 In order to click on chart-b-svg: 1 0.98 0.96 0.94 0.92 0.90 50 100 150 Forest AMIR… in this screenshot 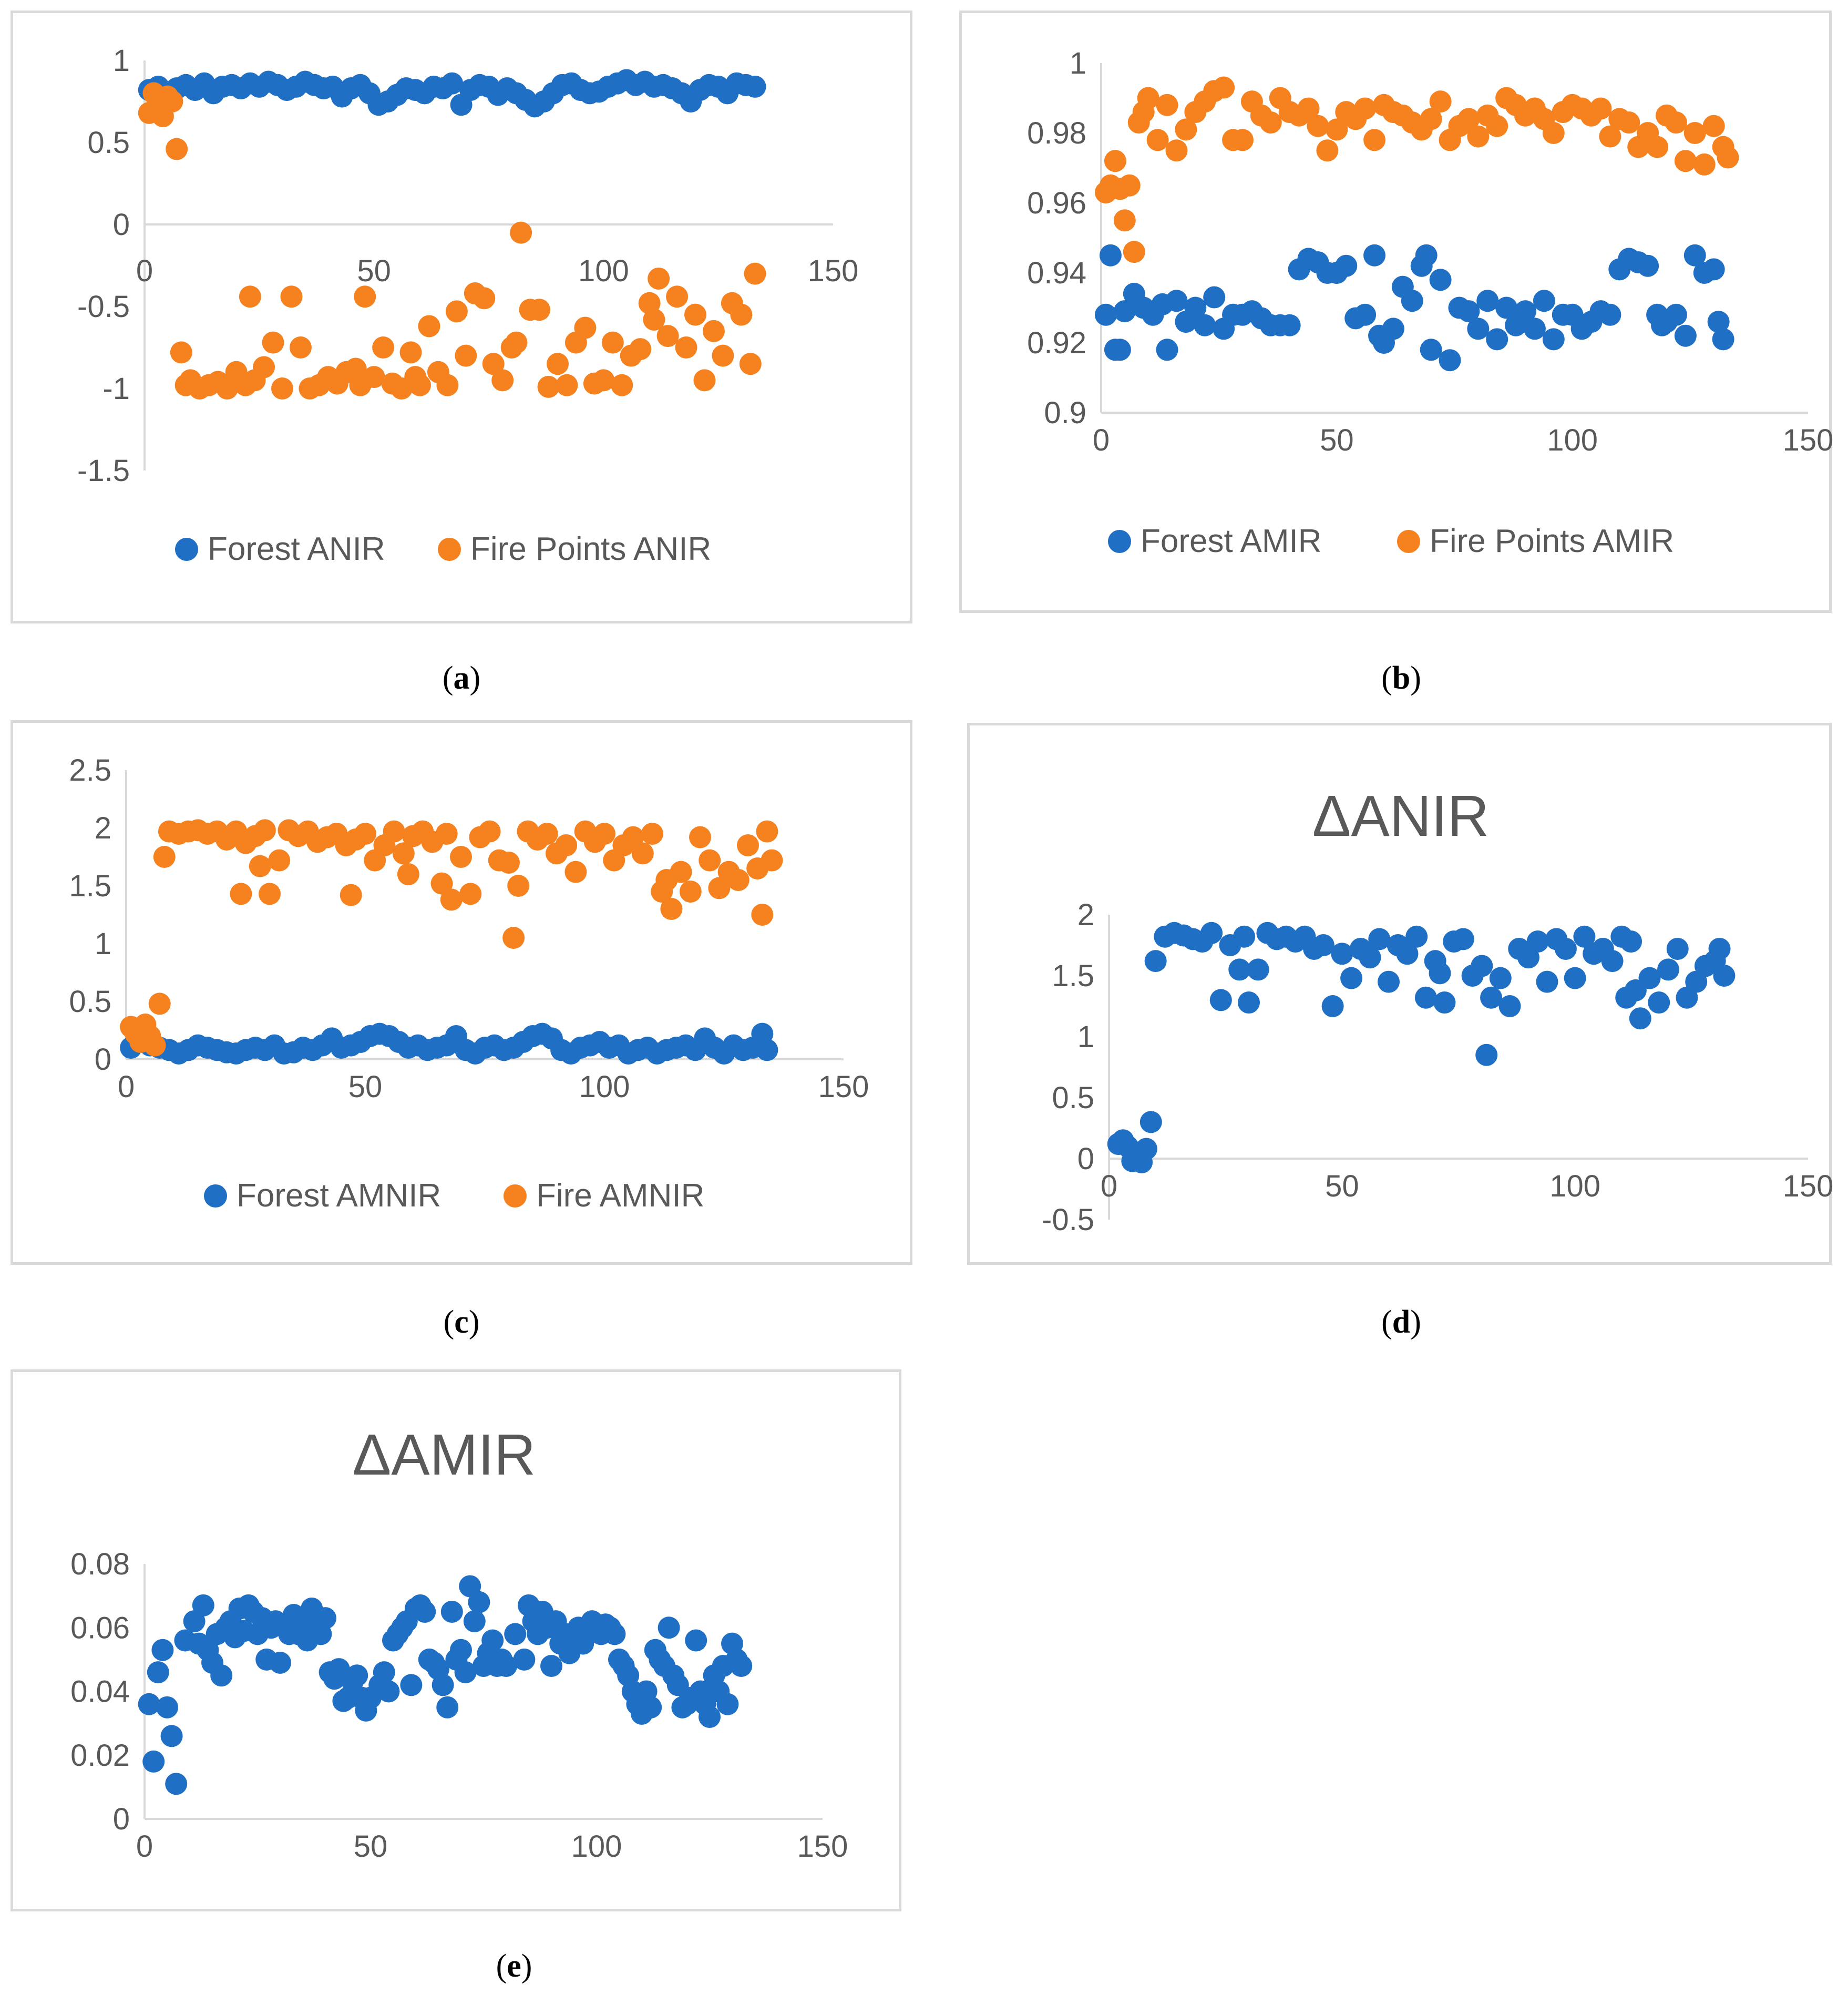, I will do `click(1430, 302)`.